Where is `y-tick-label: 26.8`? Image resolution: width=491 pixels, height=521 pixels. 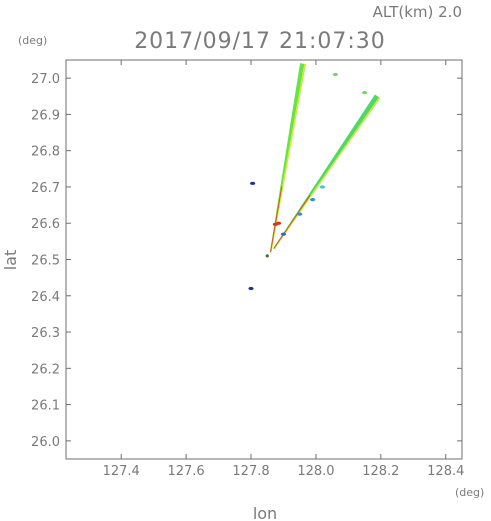 y-tick-label: 26.8 is located at coordinates (45, 152).